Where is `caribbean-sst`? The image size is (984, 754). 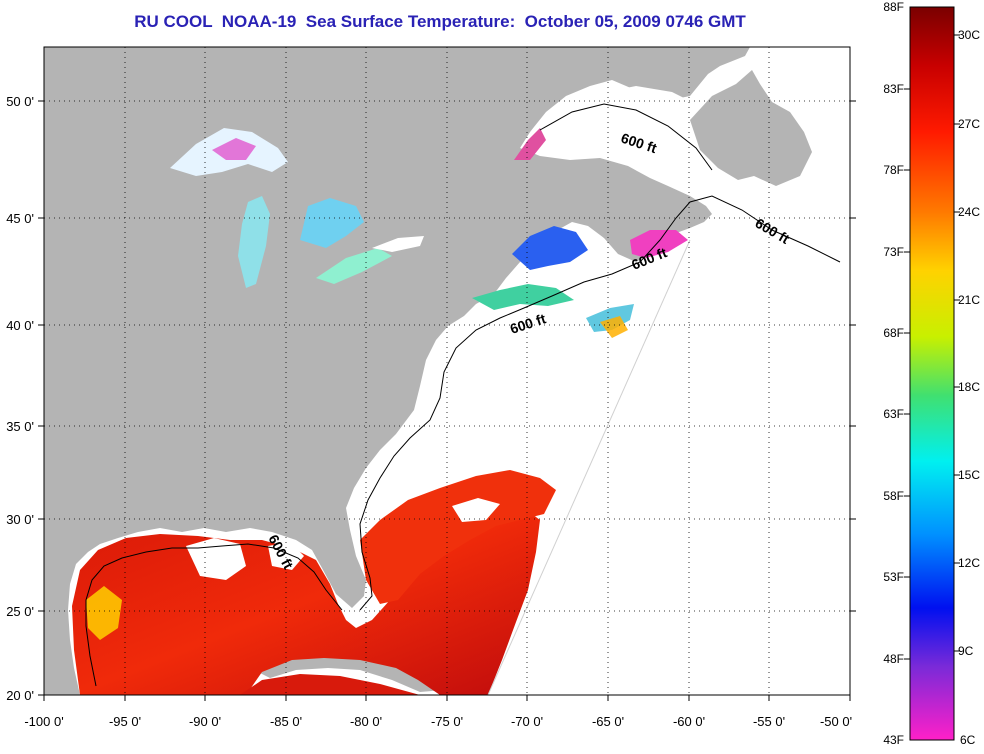 caribbean-sst is located at coordinates (330, 684).